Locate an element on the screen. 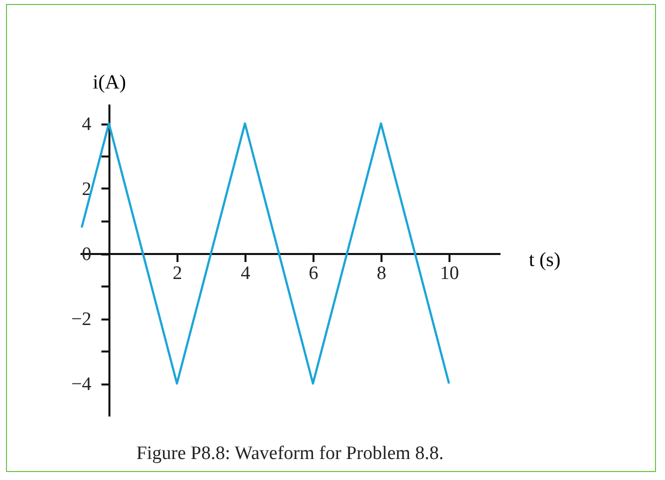  y-tick-label: 4 is located at coordinates (87, 124).